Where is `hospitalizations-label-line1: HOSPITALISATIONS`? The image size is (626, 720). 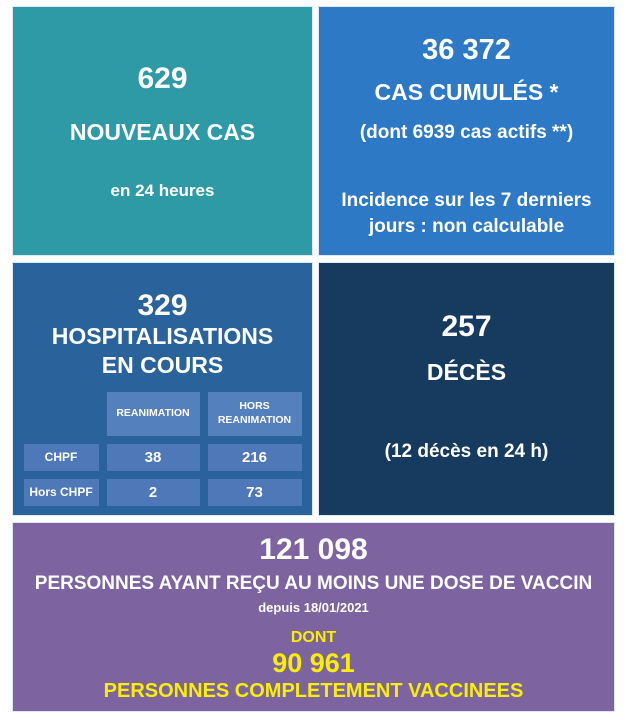 hospitalizations-label-line1: HOSPITALISATIONS is located at coordinates (162, 336).